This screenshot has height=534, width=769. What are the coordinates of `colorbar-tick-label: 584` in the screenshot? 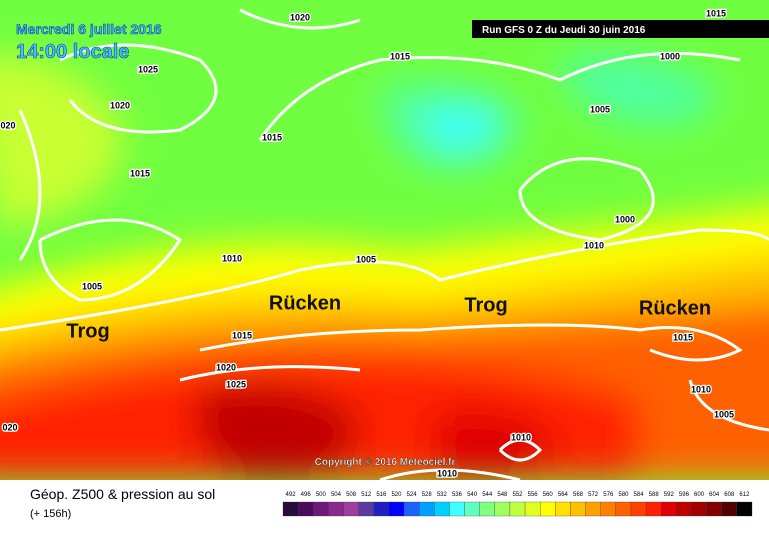 It's located at (639, 495).